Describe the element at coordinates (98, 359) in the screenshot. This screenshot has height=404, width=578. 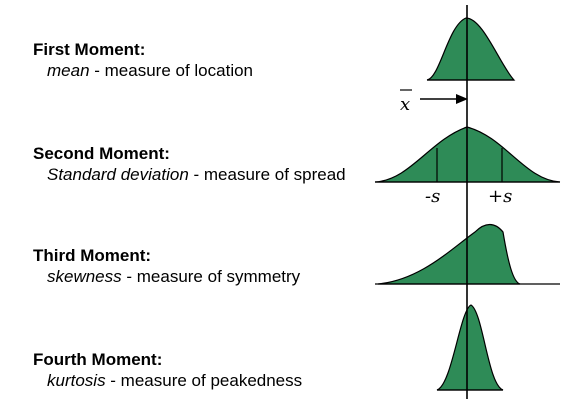
I see `fourth-moment-title: Fourth Moment:` at that location.